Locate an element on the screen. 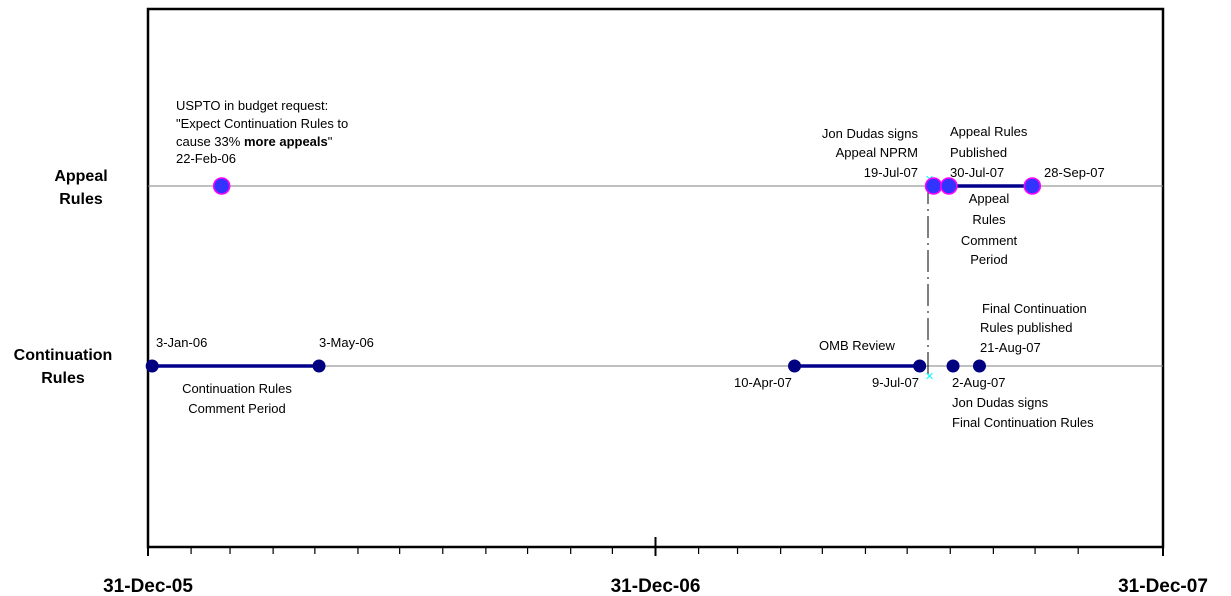 The height and width of the screenshot is (596, 1231). final-pub-line-2: Rules published is located at coordinates (1026, 327).